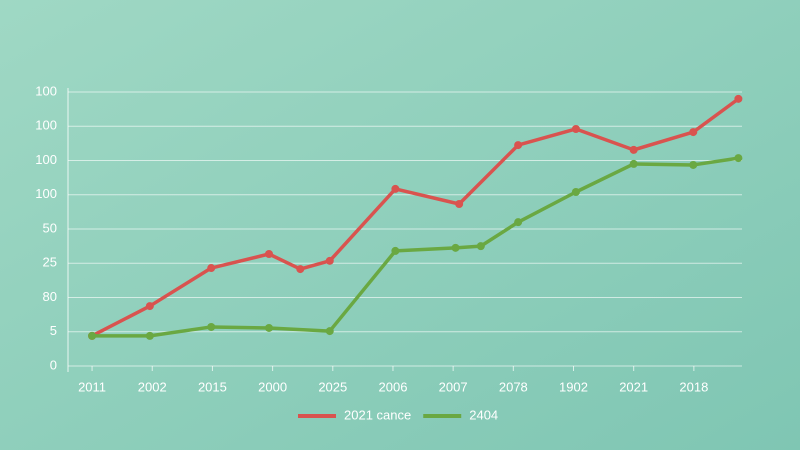 The height and width of the screenshot is (450, 800). I want to click on y-tick-label: 5, so click(53, 330).